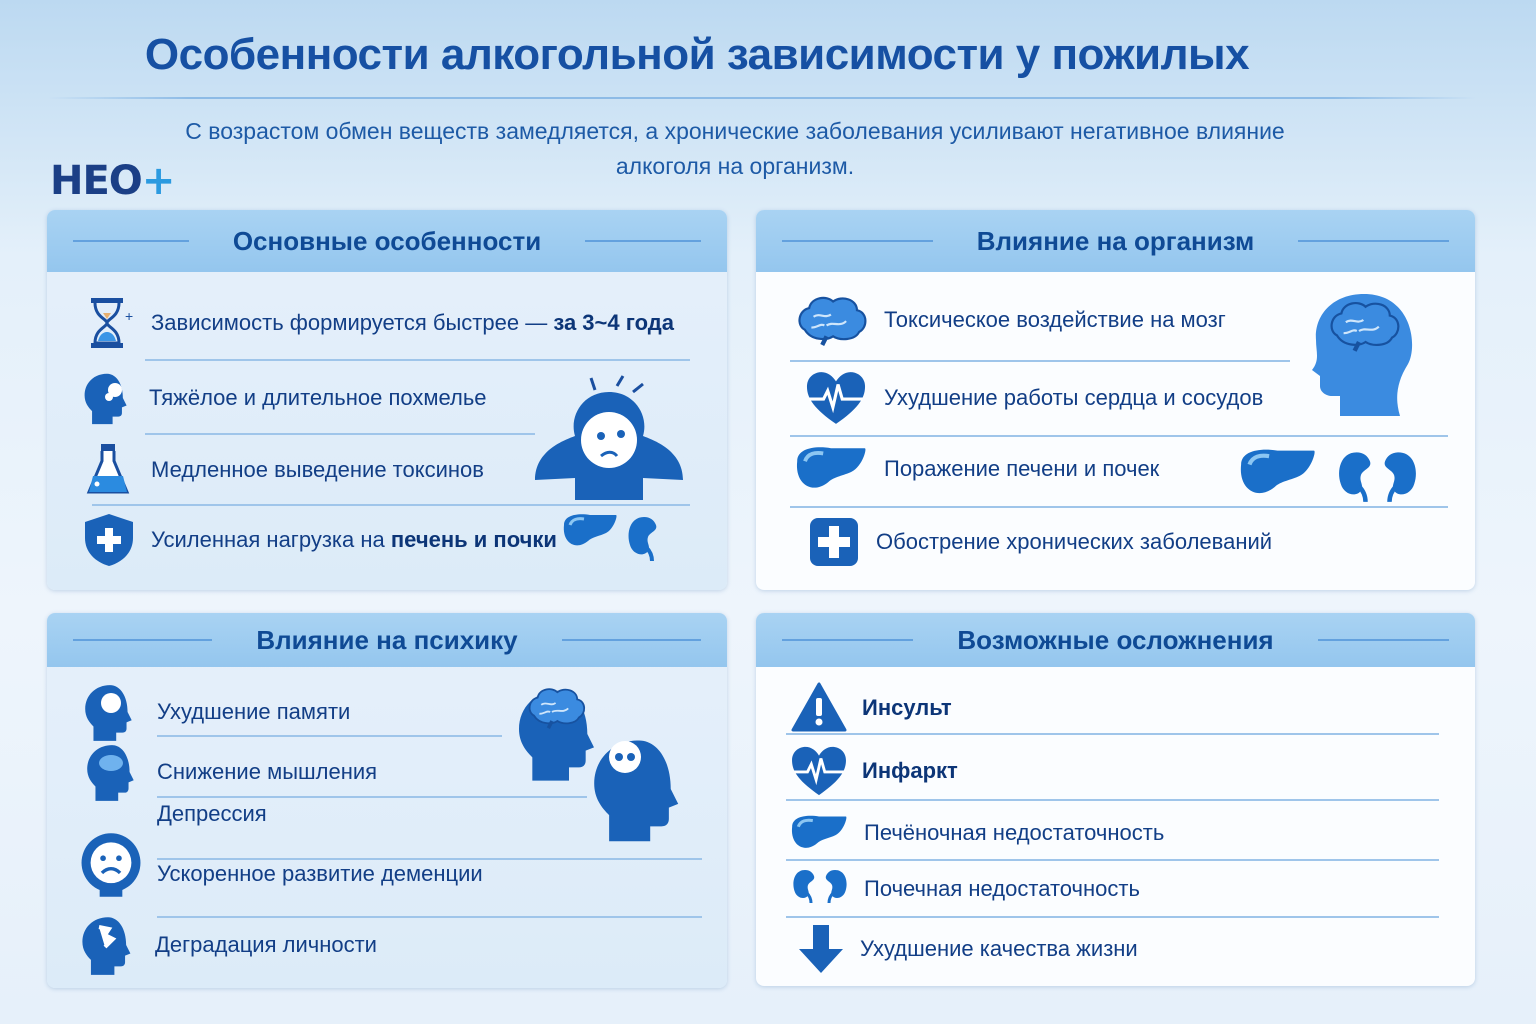  Describe the element at coordinates (212, 813) in the screenshot. I see `item-text: Депрессия` at that location.